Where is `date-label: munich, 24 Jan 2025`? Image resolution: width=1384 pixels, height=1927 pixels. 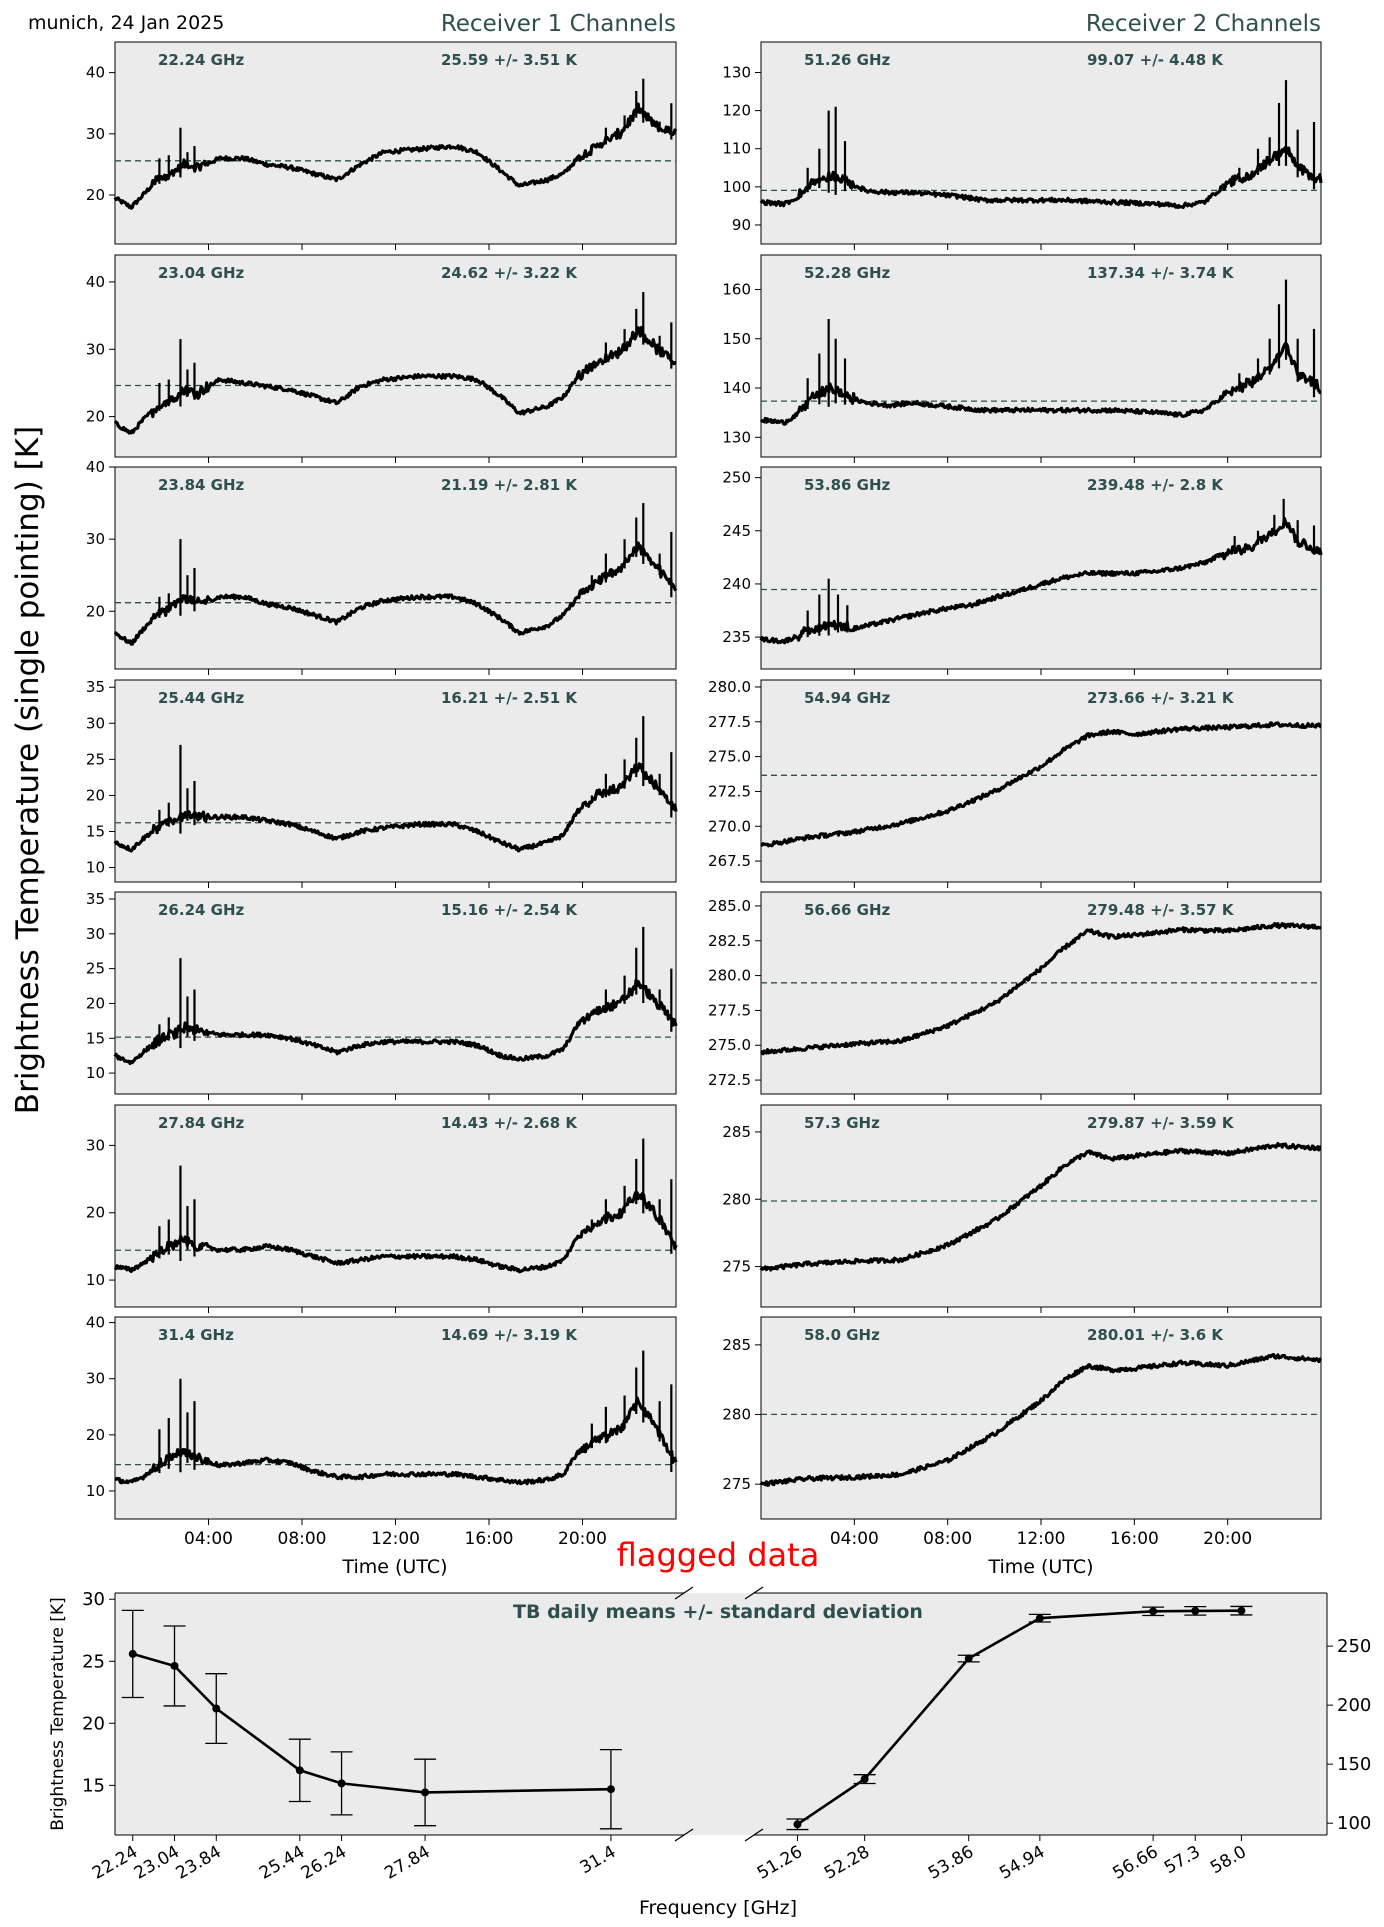 date-label: munich, 24 Jan 2025 is located at coordinates (126, 23).